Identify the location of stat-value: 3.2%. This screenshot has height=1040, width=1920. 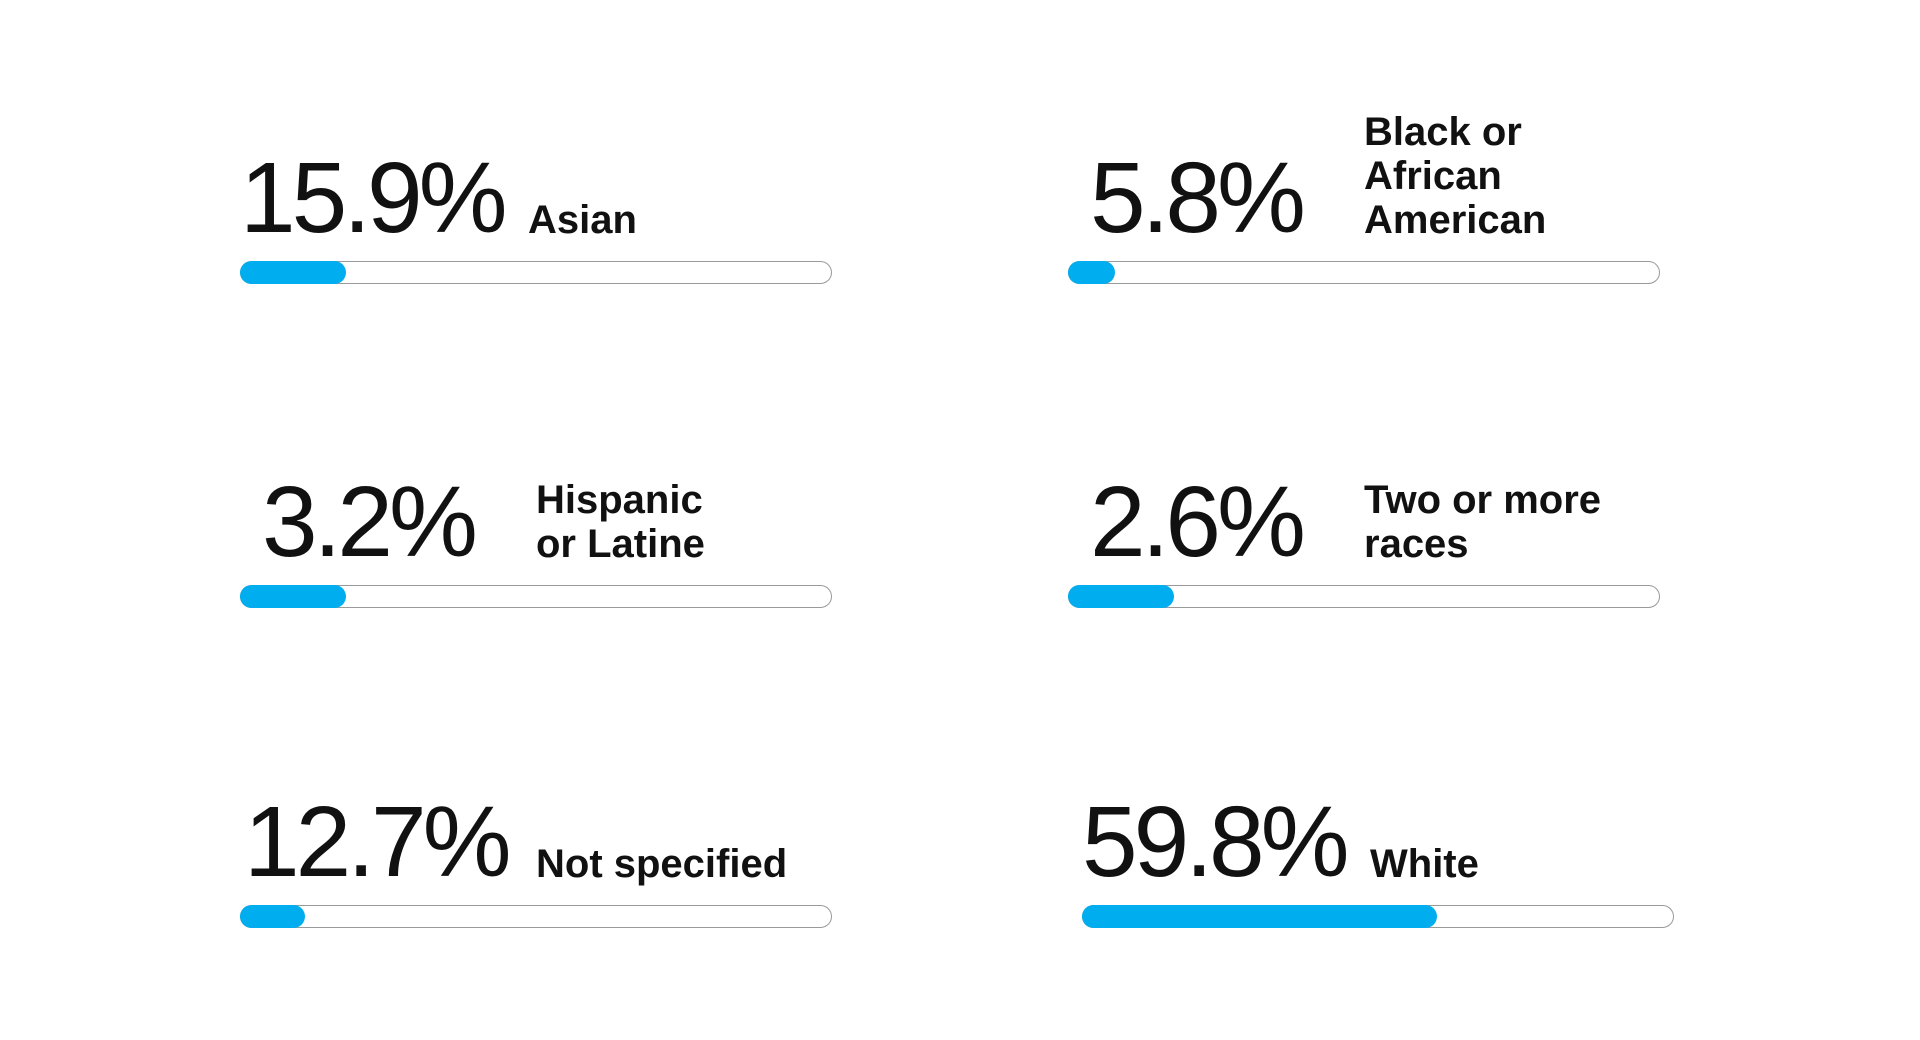
(370, 522).